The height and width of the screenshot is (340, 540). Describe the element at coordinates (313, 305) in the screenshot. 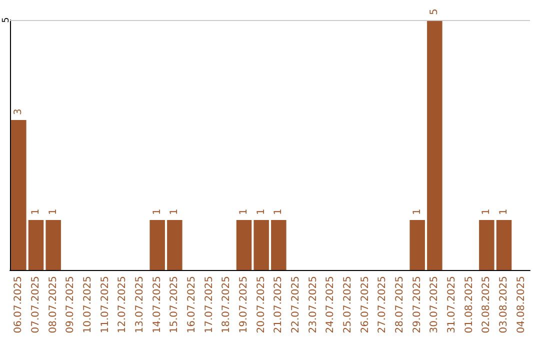

I see `x-tick-label: 23.07.2025` at that location.